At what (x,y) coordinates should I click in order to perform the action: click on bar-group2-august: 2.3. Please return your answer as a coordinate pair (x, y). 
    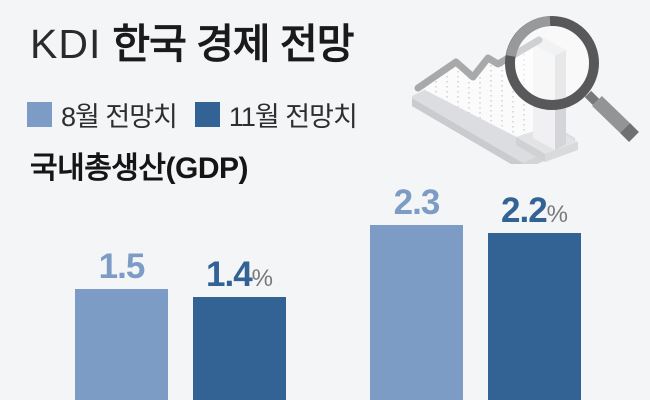
    Looking at the image, I should click on (416, 292).